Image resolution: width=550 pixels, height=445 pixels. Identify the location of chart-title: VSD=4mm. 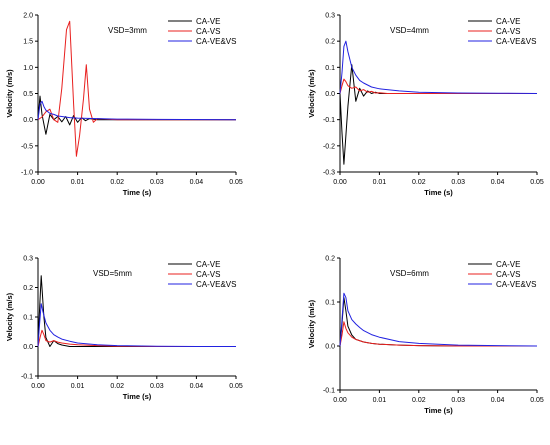
(409, 30).